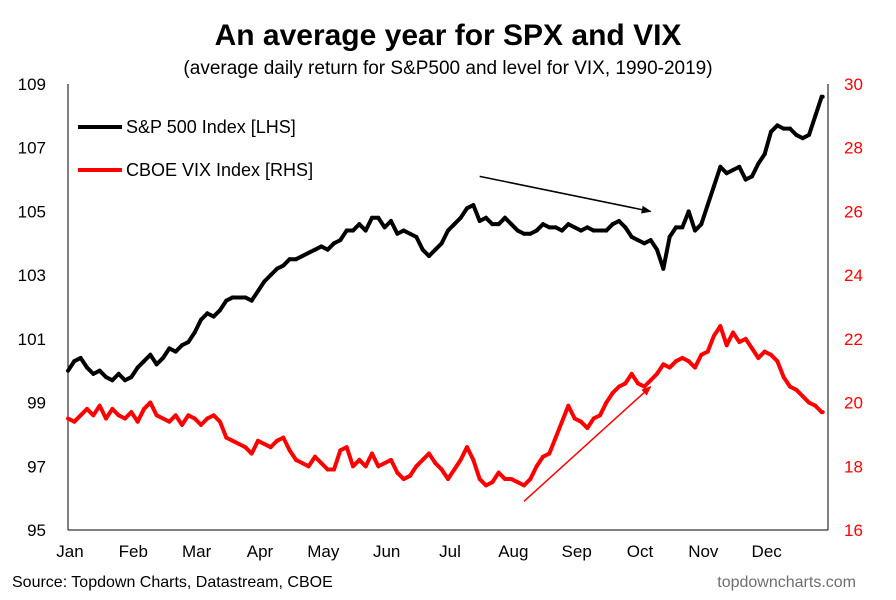 The height and width of the screenshot is (600, 896). Describe the element at coordinates (853, 403) in the screenshot. I see `right-tick-label: 20` at that location.